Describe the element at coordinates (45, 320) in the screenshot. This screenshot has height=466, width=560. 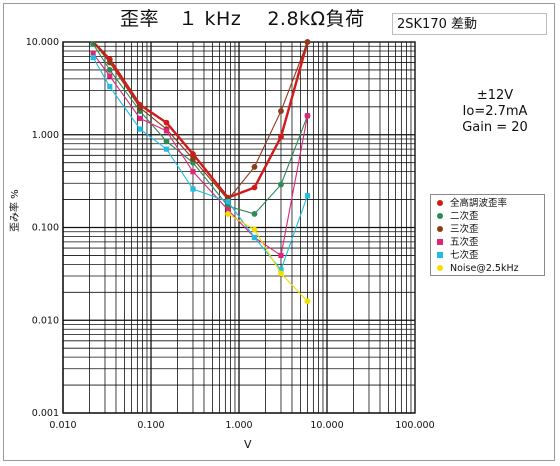
I see `y-tick-label: 0.010` at that location.